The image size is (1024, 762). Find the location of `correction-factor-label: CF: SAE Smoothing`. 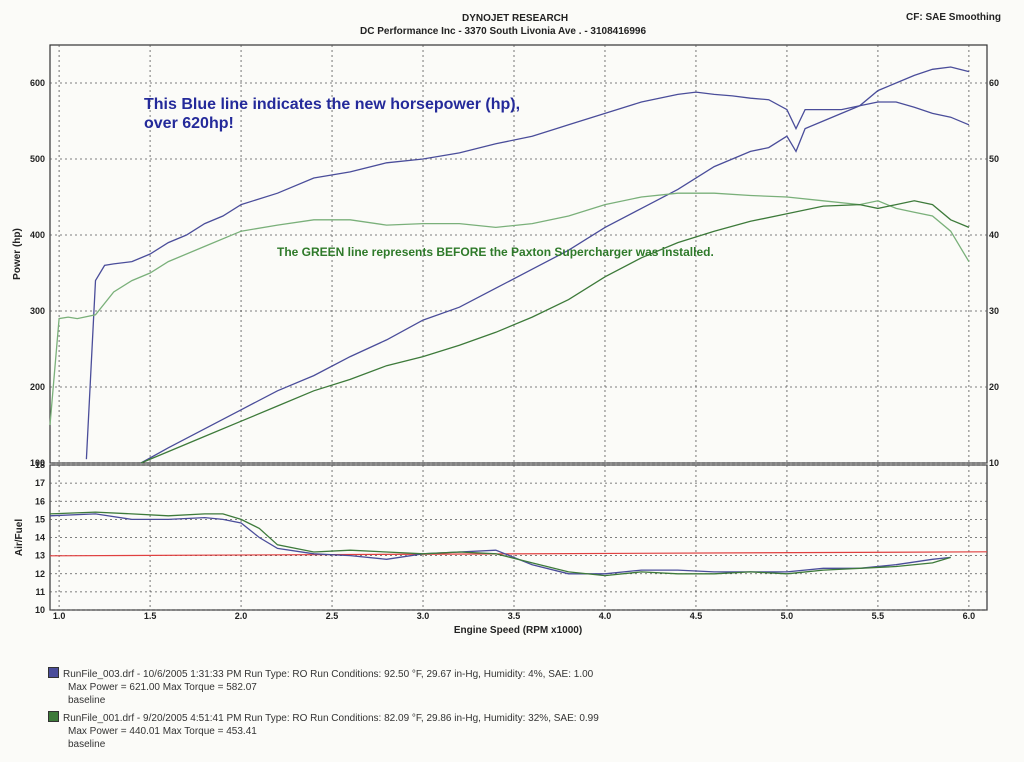

correction-factor-label: CF: SAE Smoothing is located at coordinates (953, 17).